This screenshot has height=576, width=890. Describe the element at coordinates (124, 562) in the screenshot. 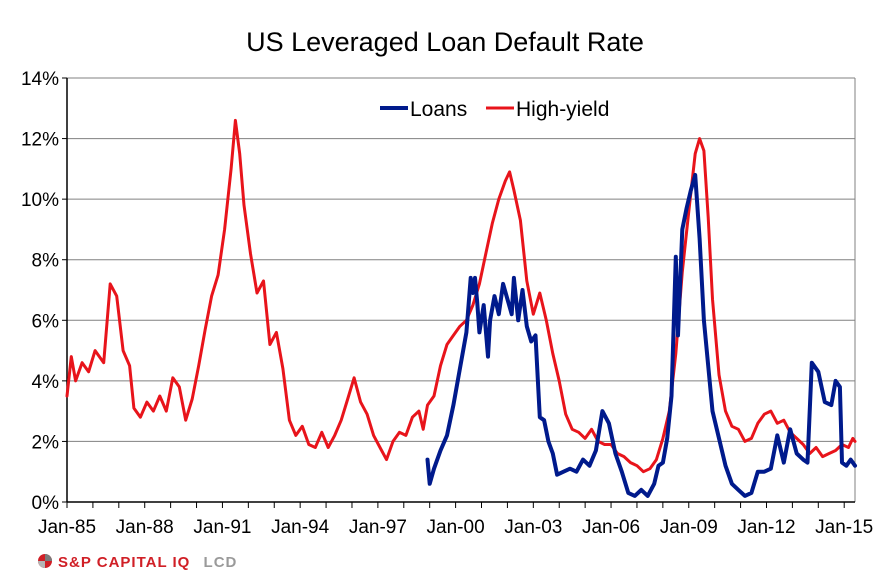

I see `footer-brand: S&P CAPITAL IQ` at that location.